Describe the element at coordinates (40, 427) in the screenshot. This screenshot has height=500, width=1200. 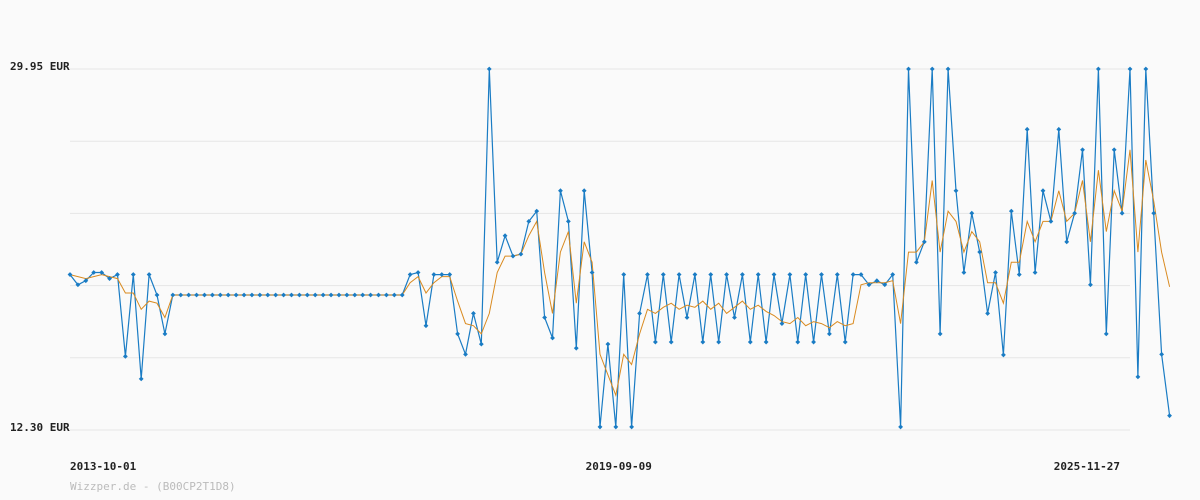
I see `y-tick-label: 12.30 EUR` at that location.